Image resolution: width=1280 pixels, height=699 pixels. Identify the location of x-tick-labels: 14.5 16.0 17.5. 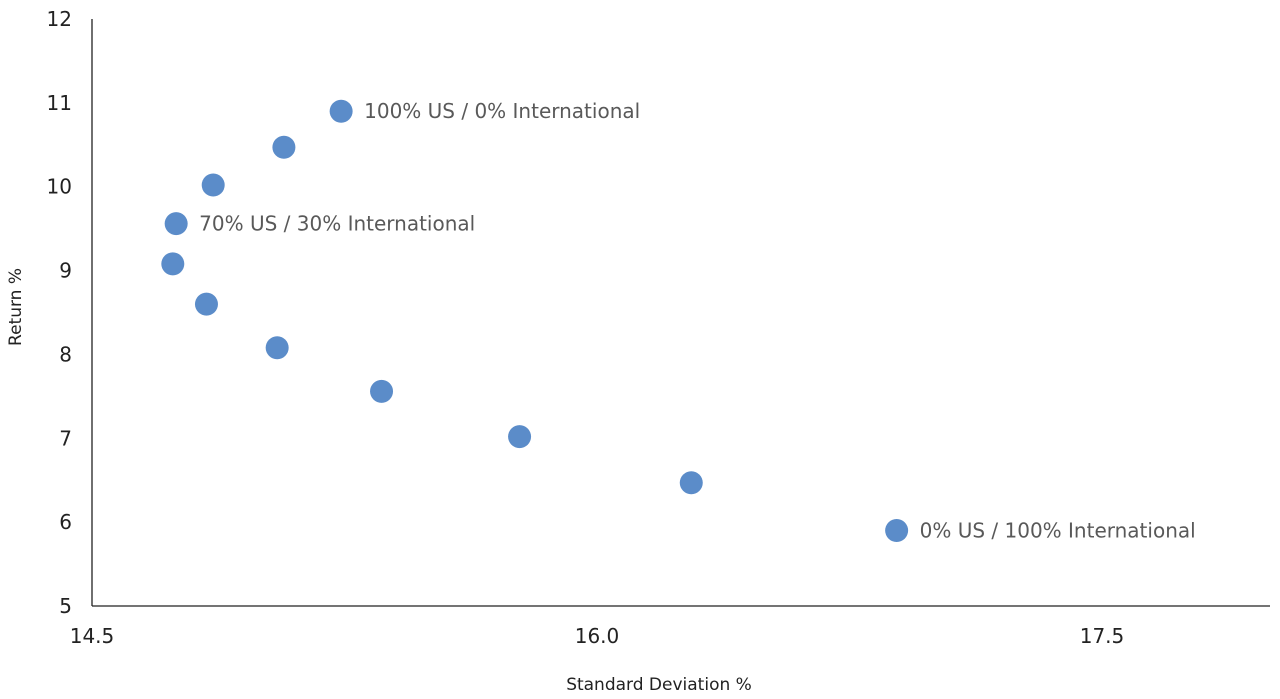
(597, 636).